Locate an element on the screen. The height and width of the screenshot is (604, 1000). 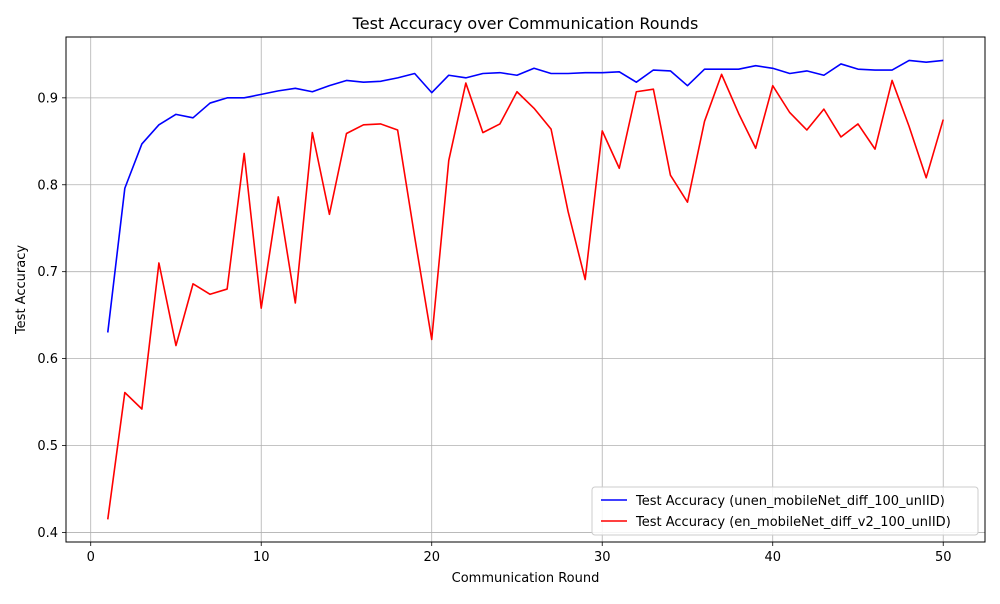
x-axis-label: Communication Round is located at coordinates (526, 578).